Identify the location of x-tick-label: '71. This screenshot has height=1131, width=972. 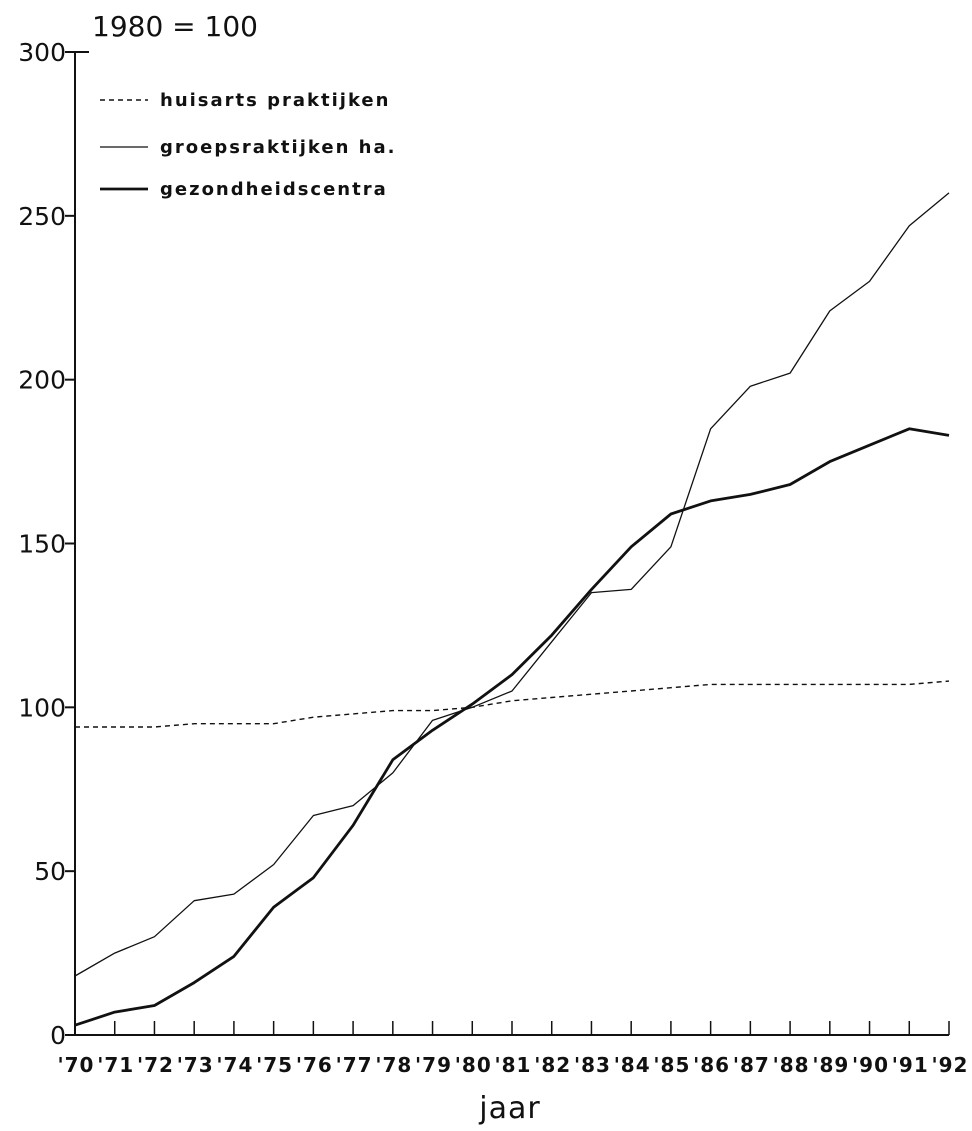
(115, 1065).